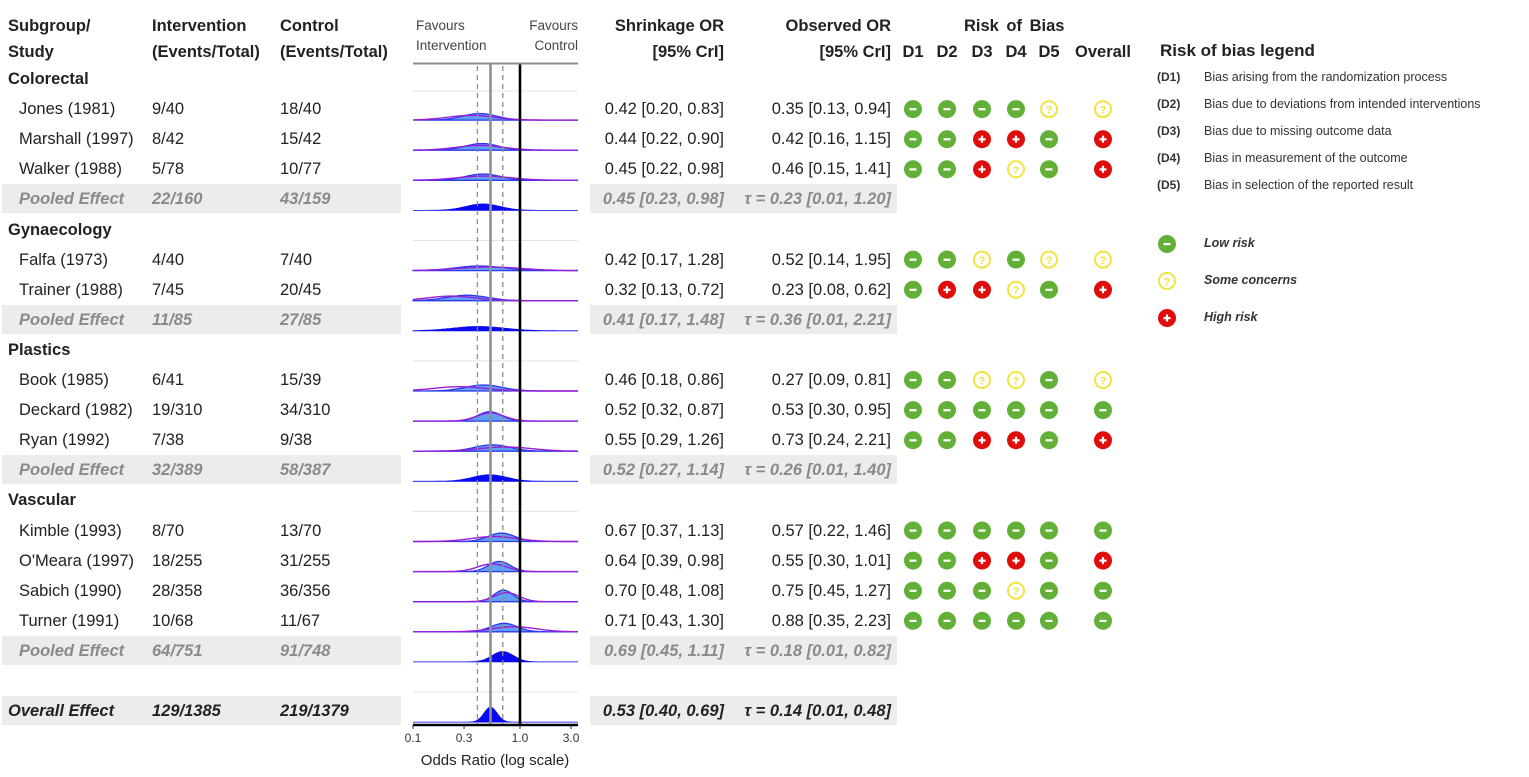  What do you see at coordinates (305, 199) in the screenshot?
I see `pooled-control-events: 43/159` at bounding box center [305, 199].